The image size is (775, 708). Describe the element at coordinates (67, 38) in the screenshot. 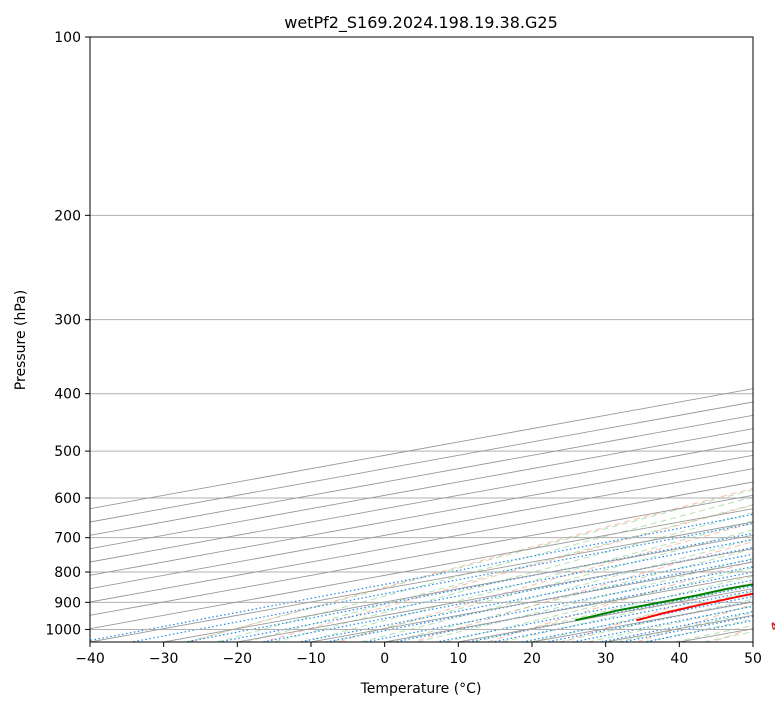

I see `y-tick-label: 100` at that location.